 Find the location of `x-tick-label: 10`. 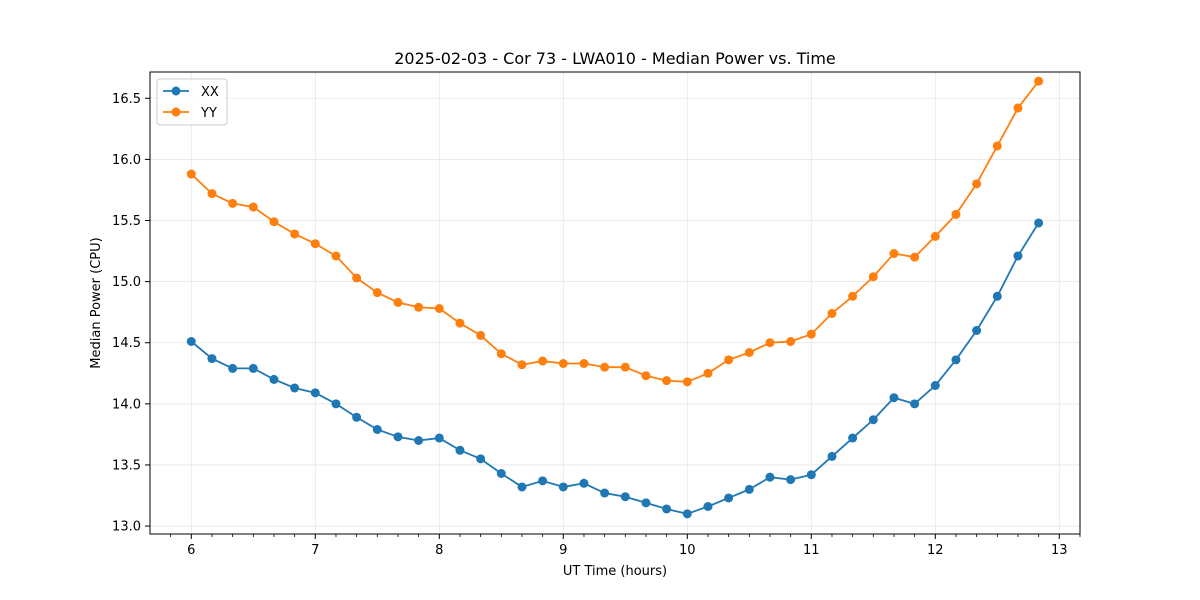

x-tick-label: 10 is located at coordinates (687, 550).